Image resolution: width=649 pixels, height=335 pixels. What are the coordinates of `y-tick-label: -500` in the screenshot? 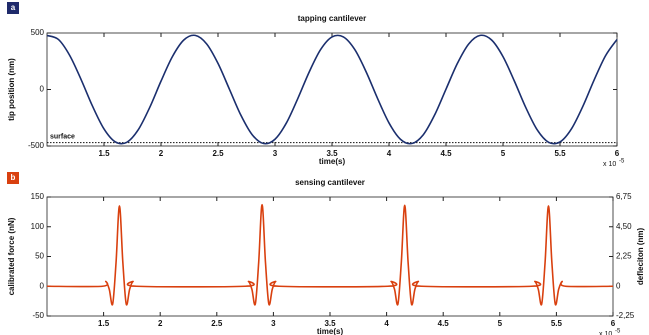 It's located at (36, 145).